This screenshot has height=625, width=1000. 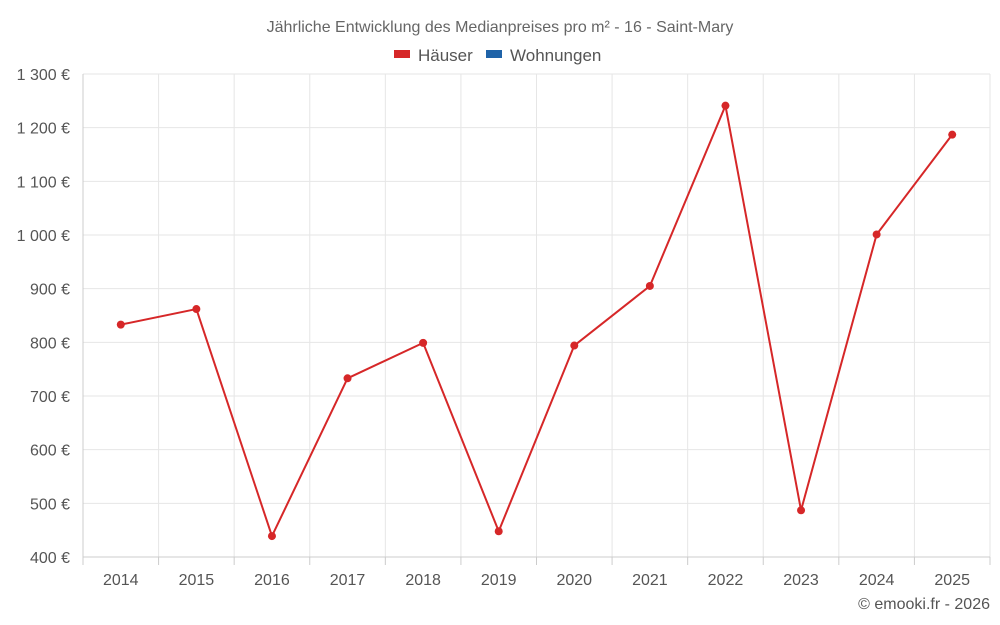 I want to click on legend-swatch-wohnungen, so click(x=494, y=54).